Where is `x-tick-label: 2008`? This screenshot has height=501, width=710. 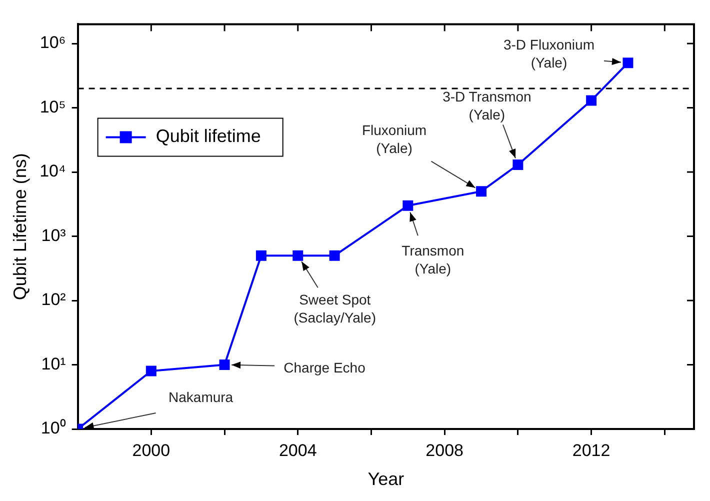 x-tick-label: 2008 is located at coordinates (445, 450).